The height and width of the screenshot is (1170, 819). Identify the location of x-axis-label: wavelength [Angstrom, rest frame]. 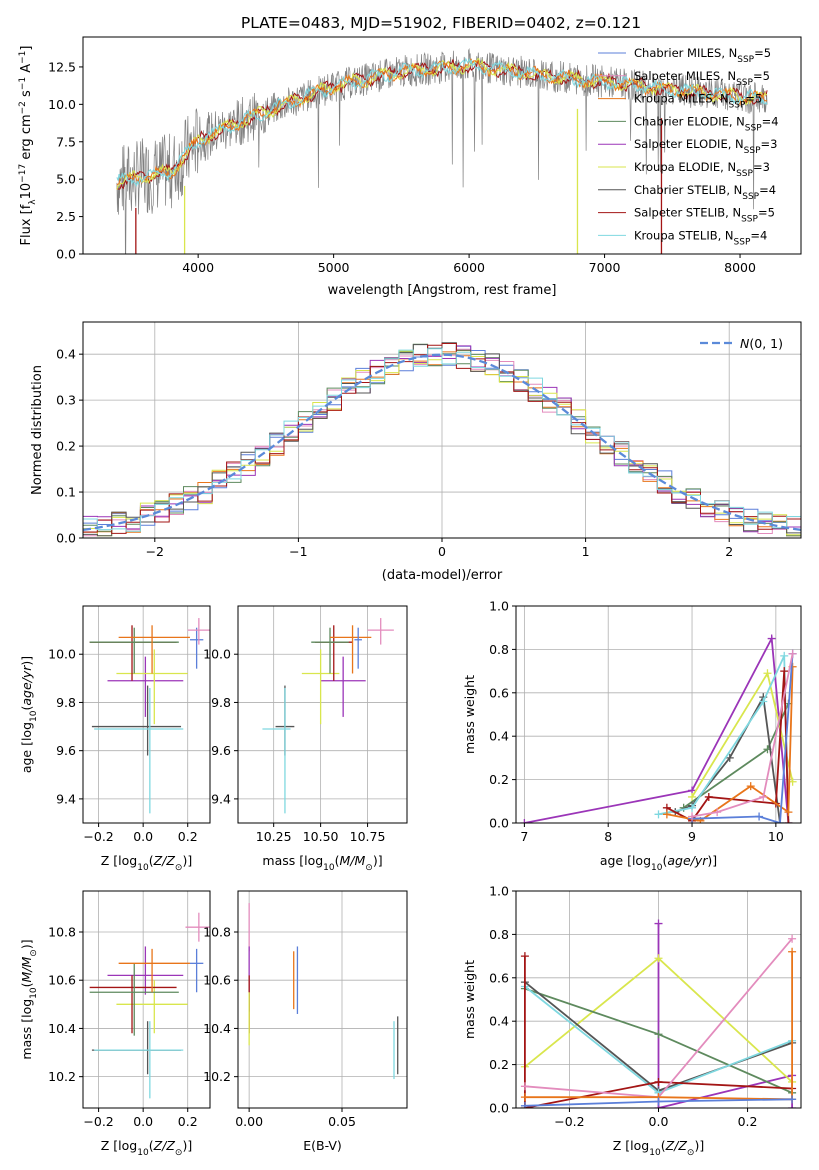
(442, 290).